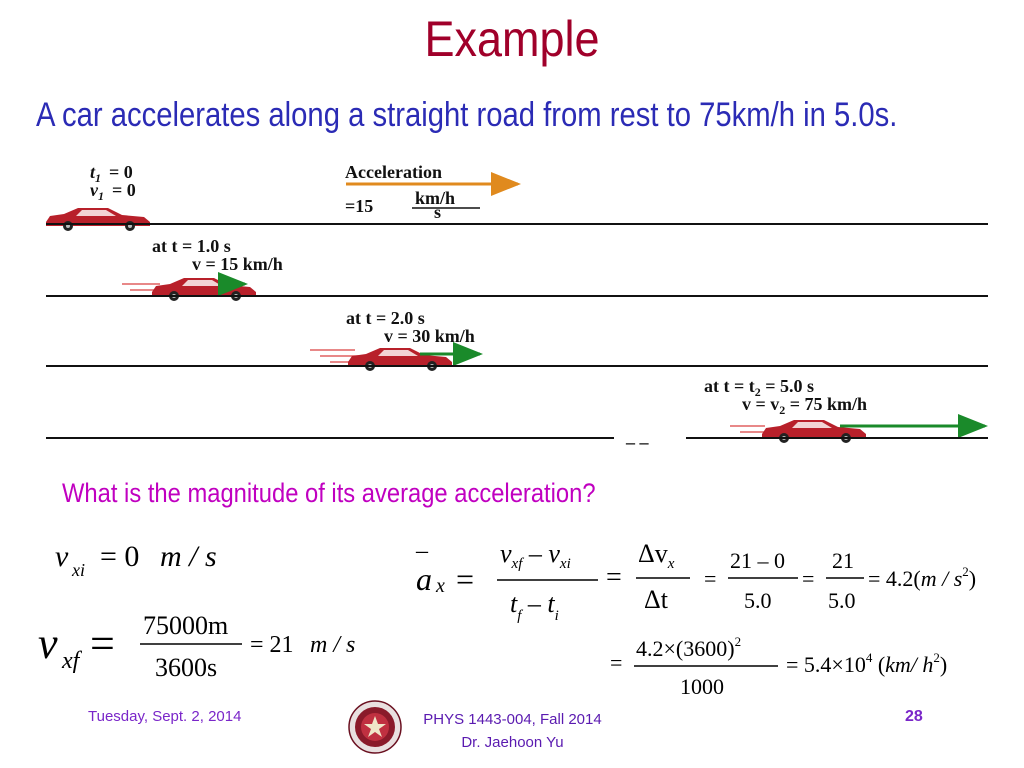  What do you see at coordinates (440, 586) in the screenshot?
I see `svg-text: x` at bounding box center [440, 586].